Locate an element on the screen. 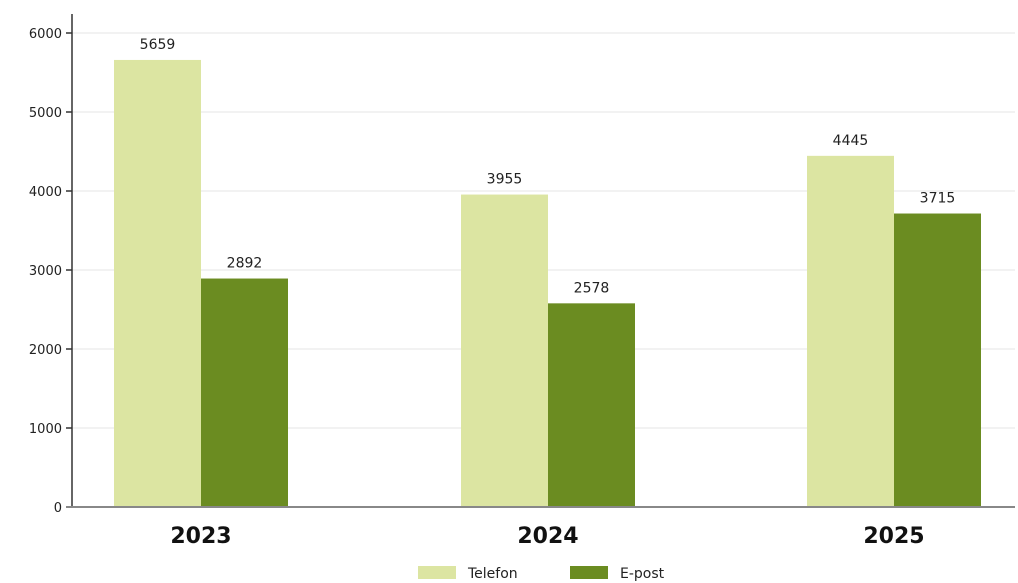  legend: Telefon E-post is located at coordinates (541, 574).